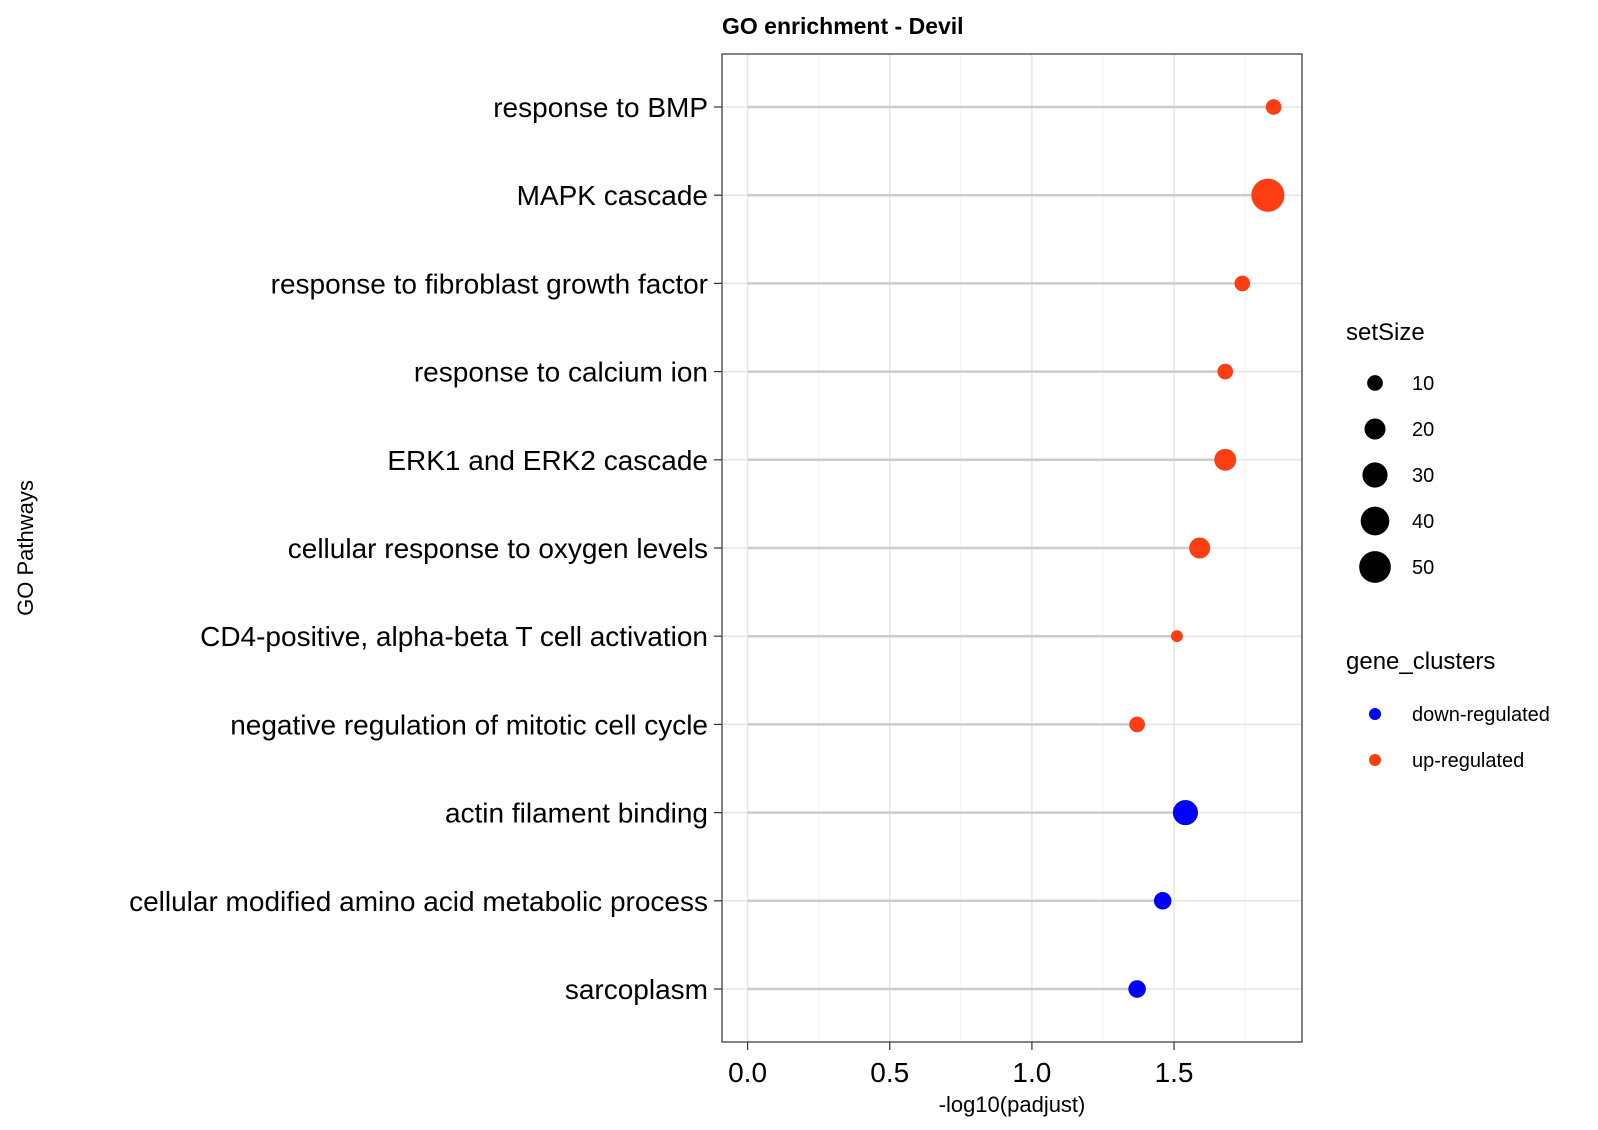  Describe the element at coordinates (747, 1072) in the screenshot. I see `x-tick-label: 0.0` at that location.